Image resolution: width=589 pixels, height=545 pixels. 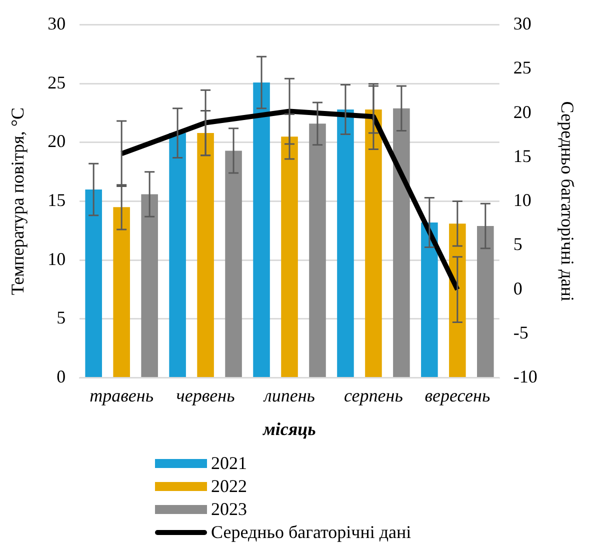 What do you see at coordinates (57, 141) in the screenshot?
I see `y-tick-label: 20` at bounding box center [57, 141].